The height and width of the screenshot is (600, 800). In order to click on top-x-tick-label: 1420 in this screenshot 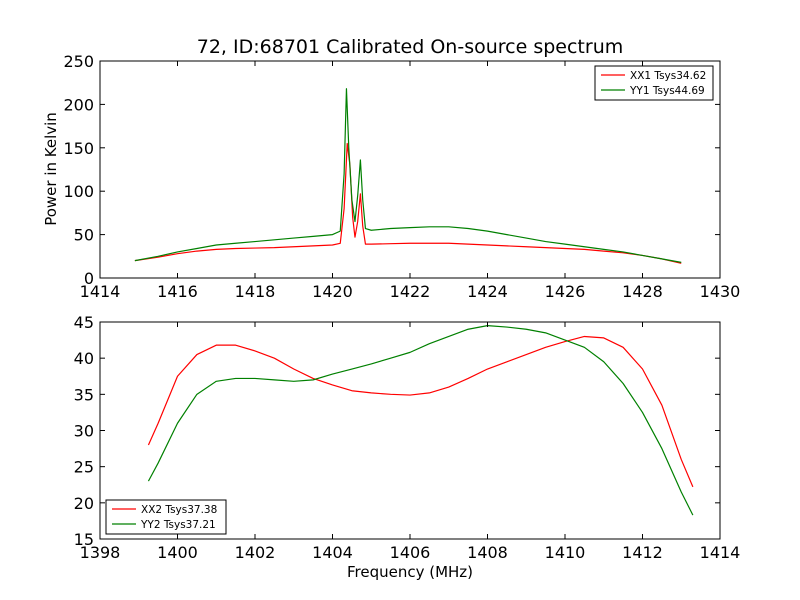, I will do `click(332, 291)`.